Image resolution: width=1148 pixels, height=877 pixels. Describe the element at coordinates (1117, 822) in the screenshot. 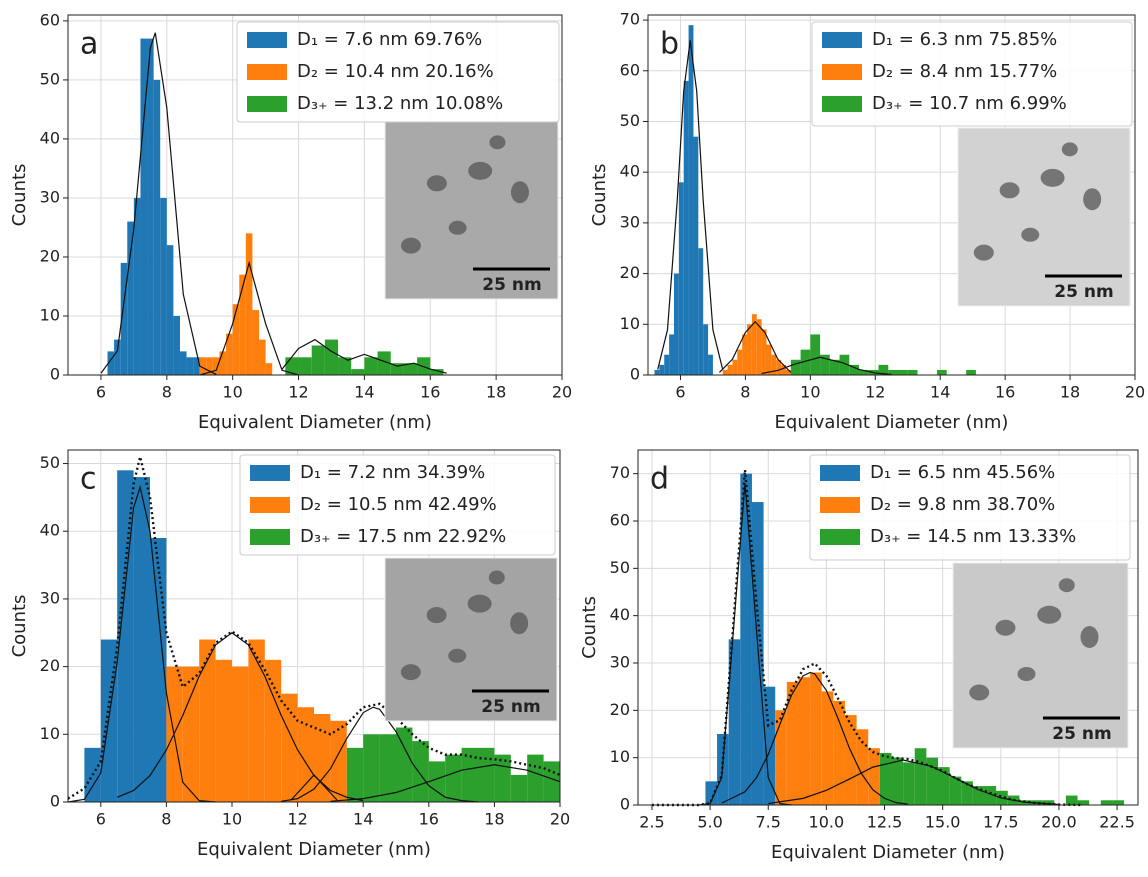

I see `x-tick-label: 22.5` at that location.